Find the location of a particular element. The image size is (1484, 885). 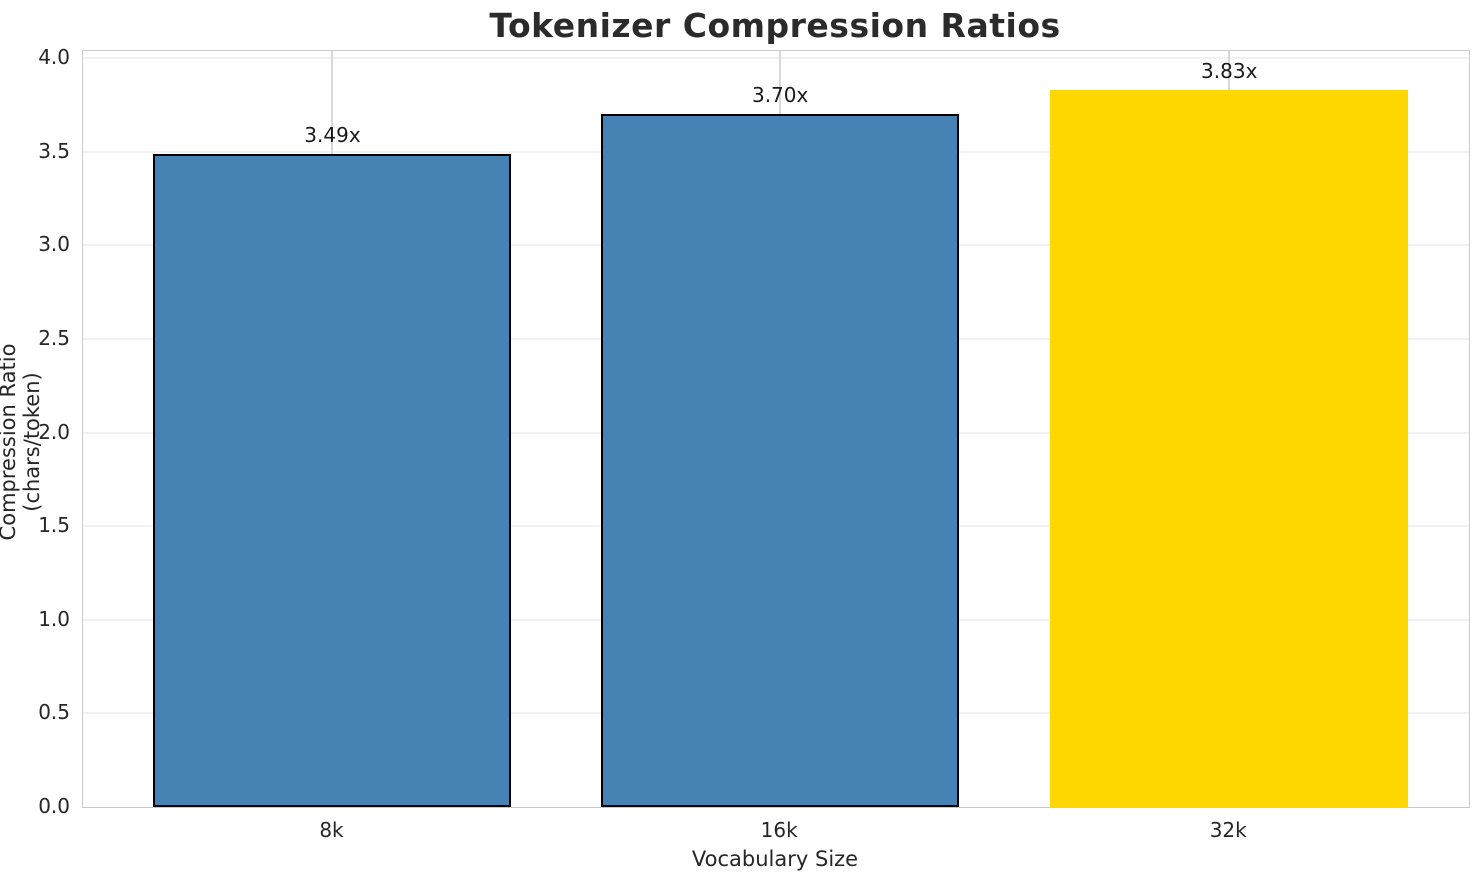

bar-value-label: 3.83x is located at coordinates (1229, 70).